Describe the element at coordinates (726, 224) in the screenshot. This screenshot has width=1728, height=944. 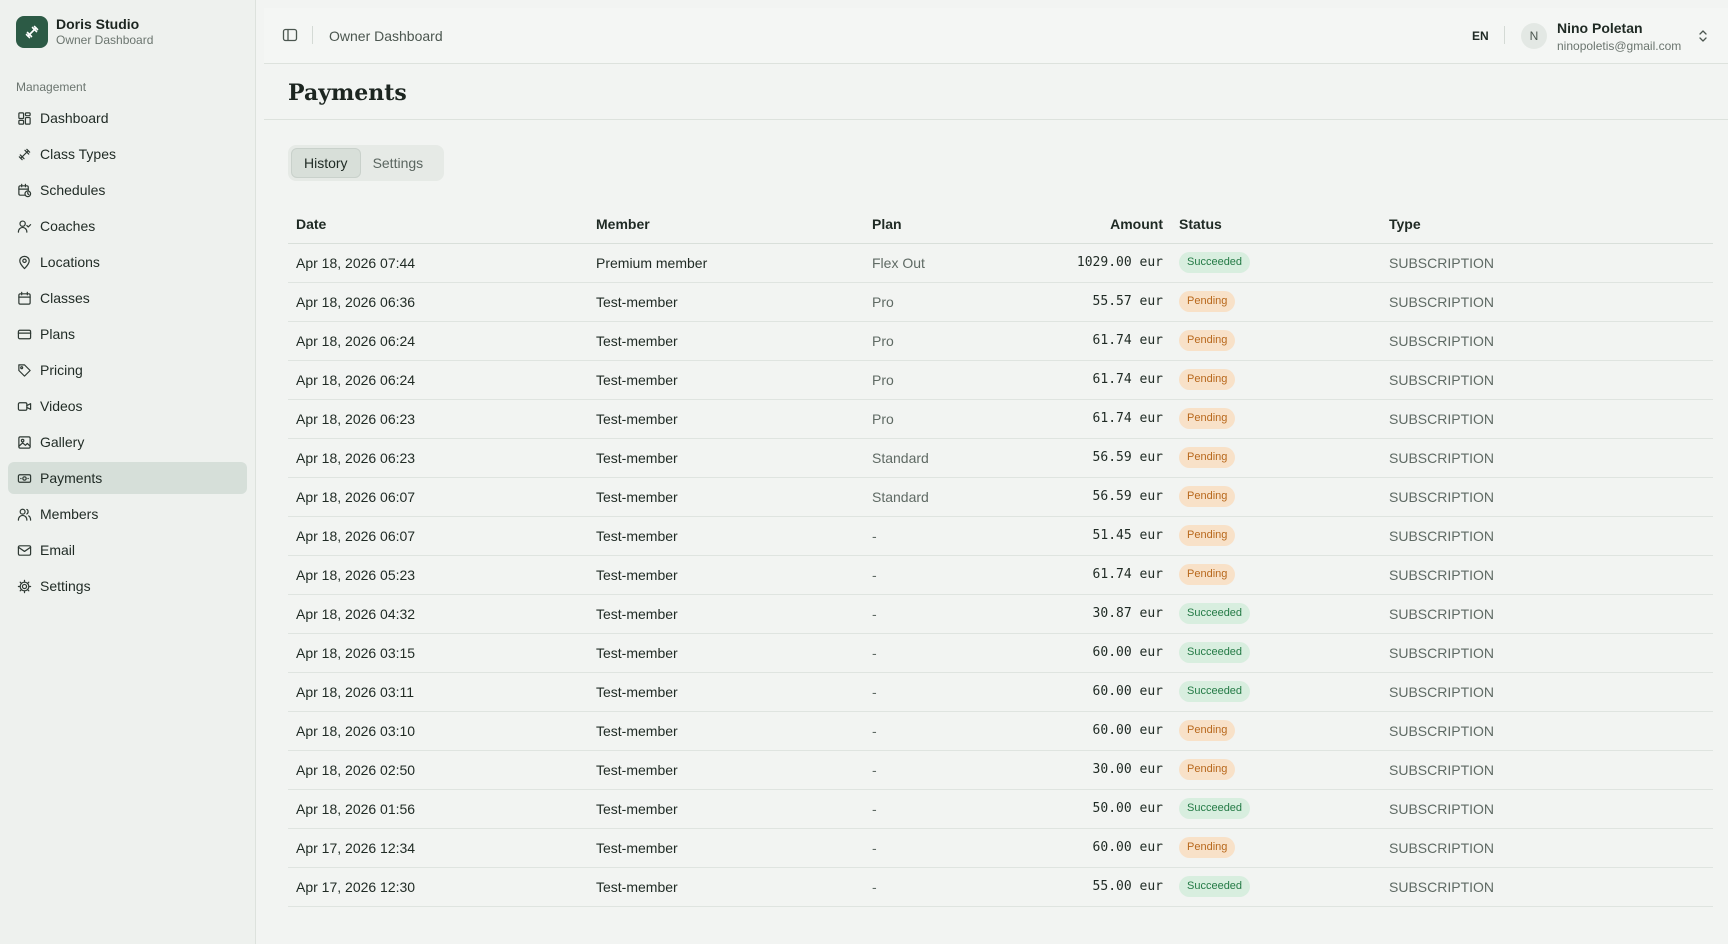
I see `column-header-member: Member` at that location.